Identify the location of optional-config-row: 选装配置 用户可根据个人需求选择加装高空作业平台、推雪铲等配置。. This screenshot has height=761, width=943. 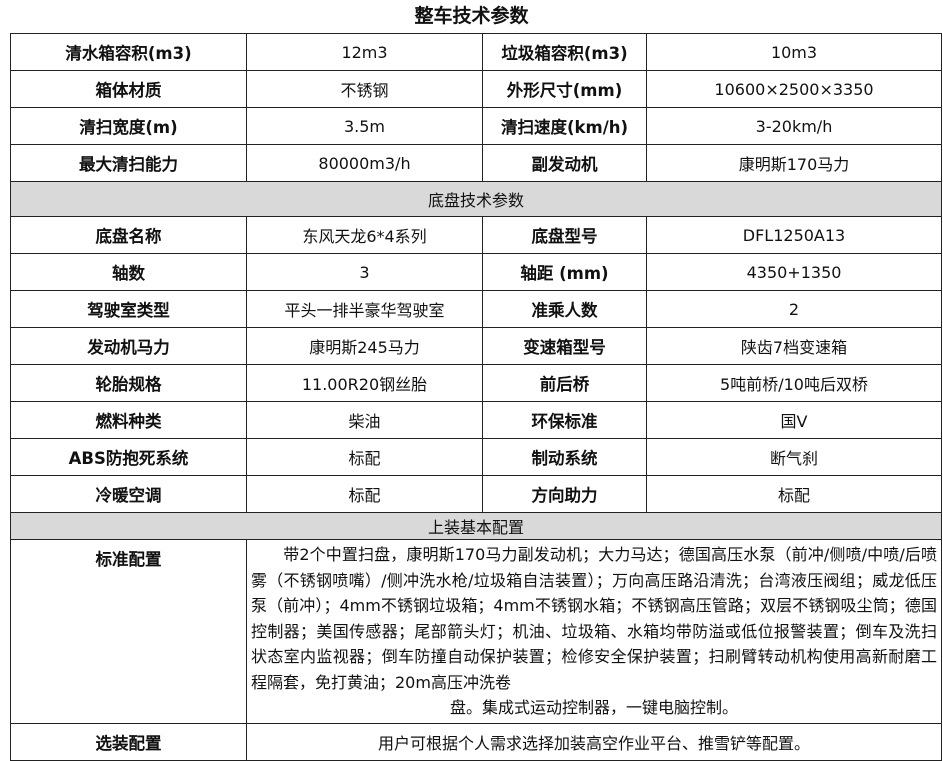
(476, 741).